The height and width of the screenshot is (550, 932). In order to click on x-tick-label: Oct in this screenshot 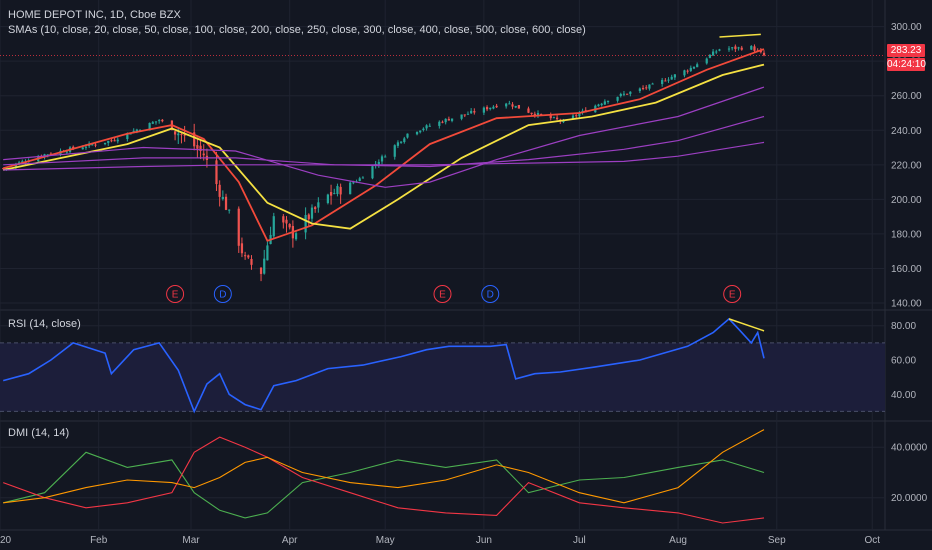, I will do `click(872, 540)`.